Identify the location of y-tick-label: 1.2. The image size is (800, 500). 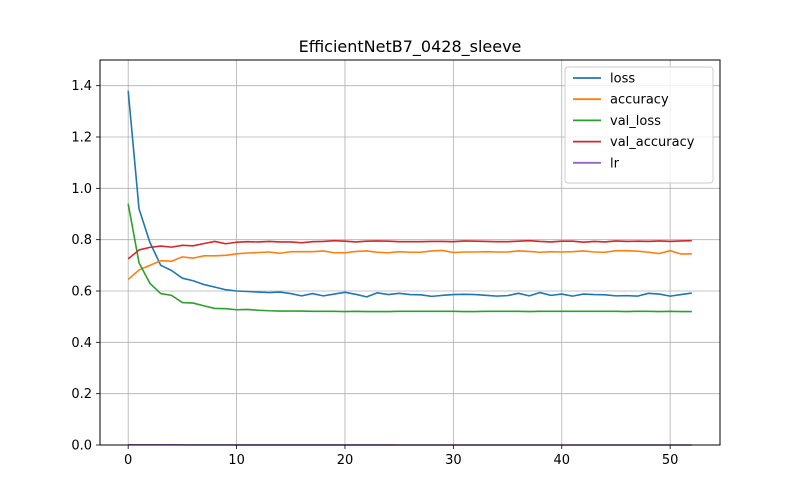
(81, 138).